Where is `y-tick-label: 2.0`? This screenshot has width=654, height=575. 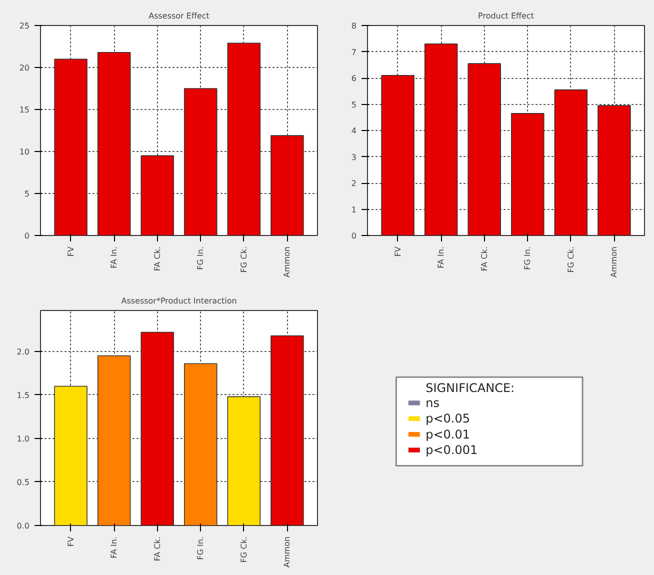 y-tick-label: 2.0 is located at coordinates (23, 351).